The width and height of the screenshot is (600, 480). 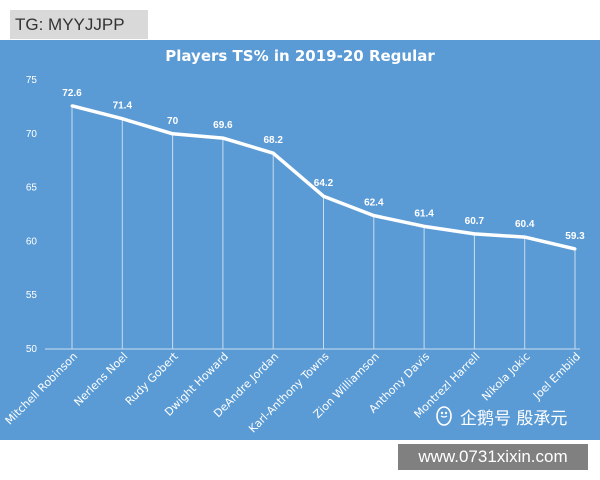 What do you see at coordinates (32, 134) in the screenshot?
I see `y-tick-label: 70` at bounding box center [32, 134].